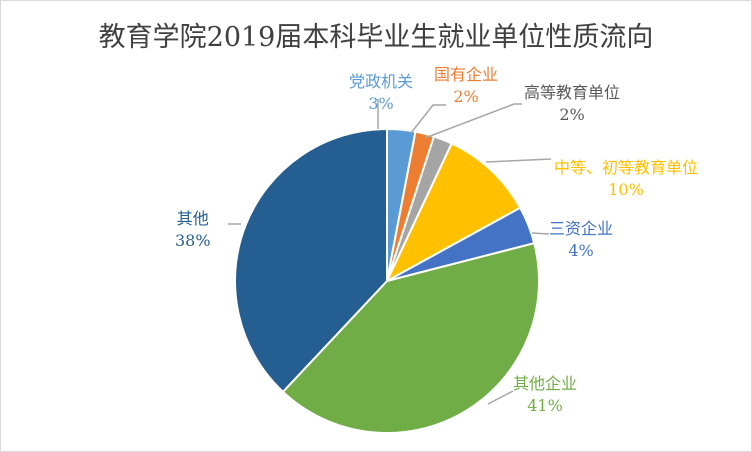 The image size is (752, 452). I want to click on chart-title: 教育学院2019届本科毕业生就业单位性质流向, so click(376, 37).